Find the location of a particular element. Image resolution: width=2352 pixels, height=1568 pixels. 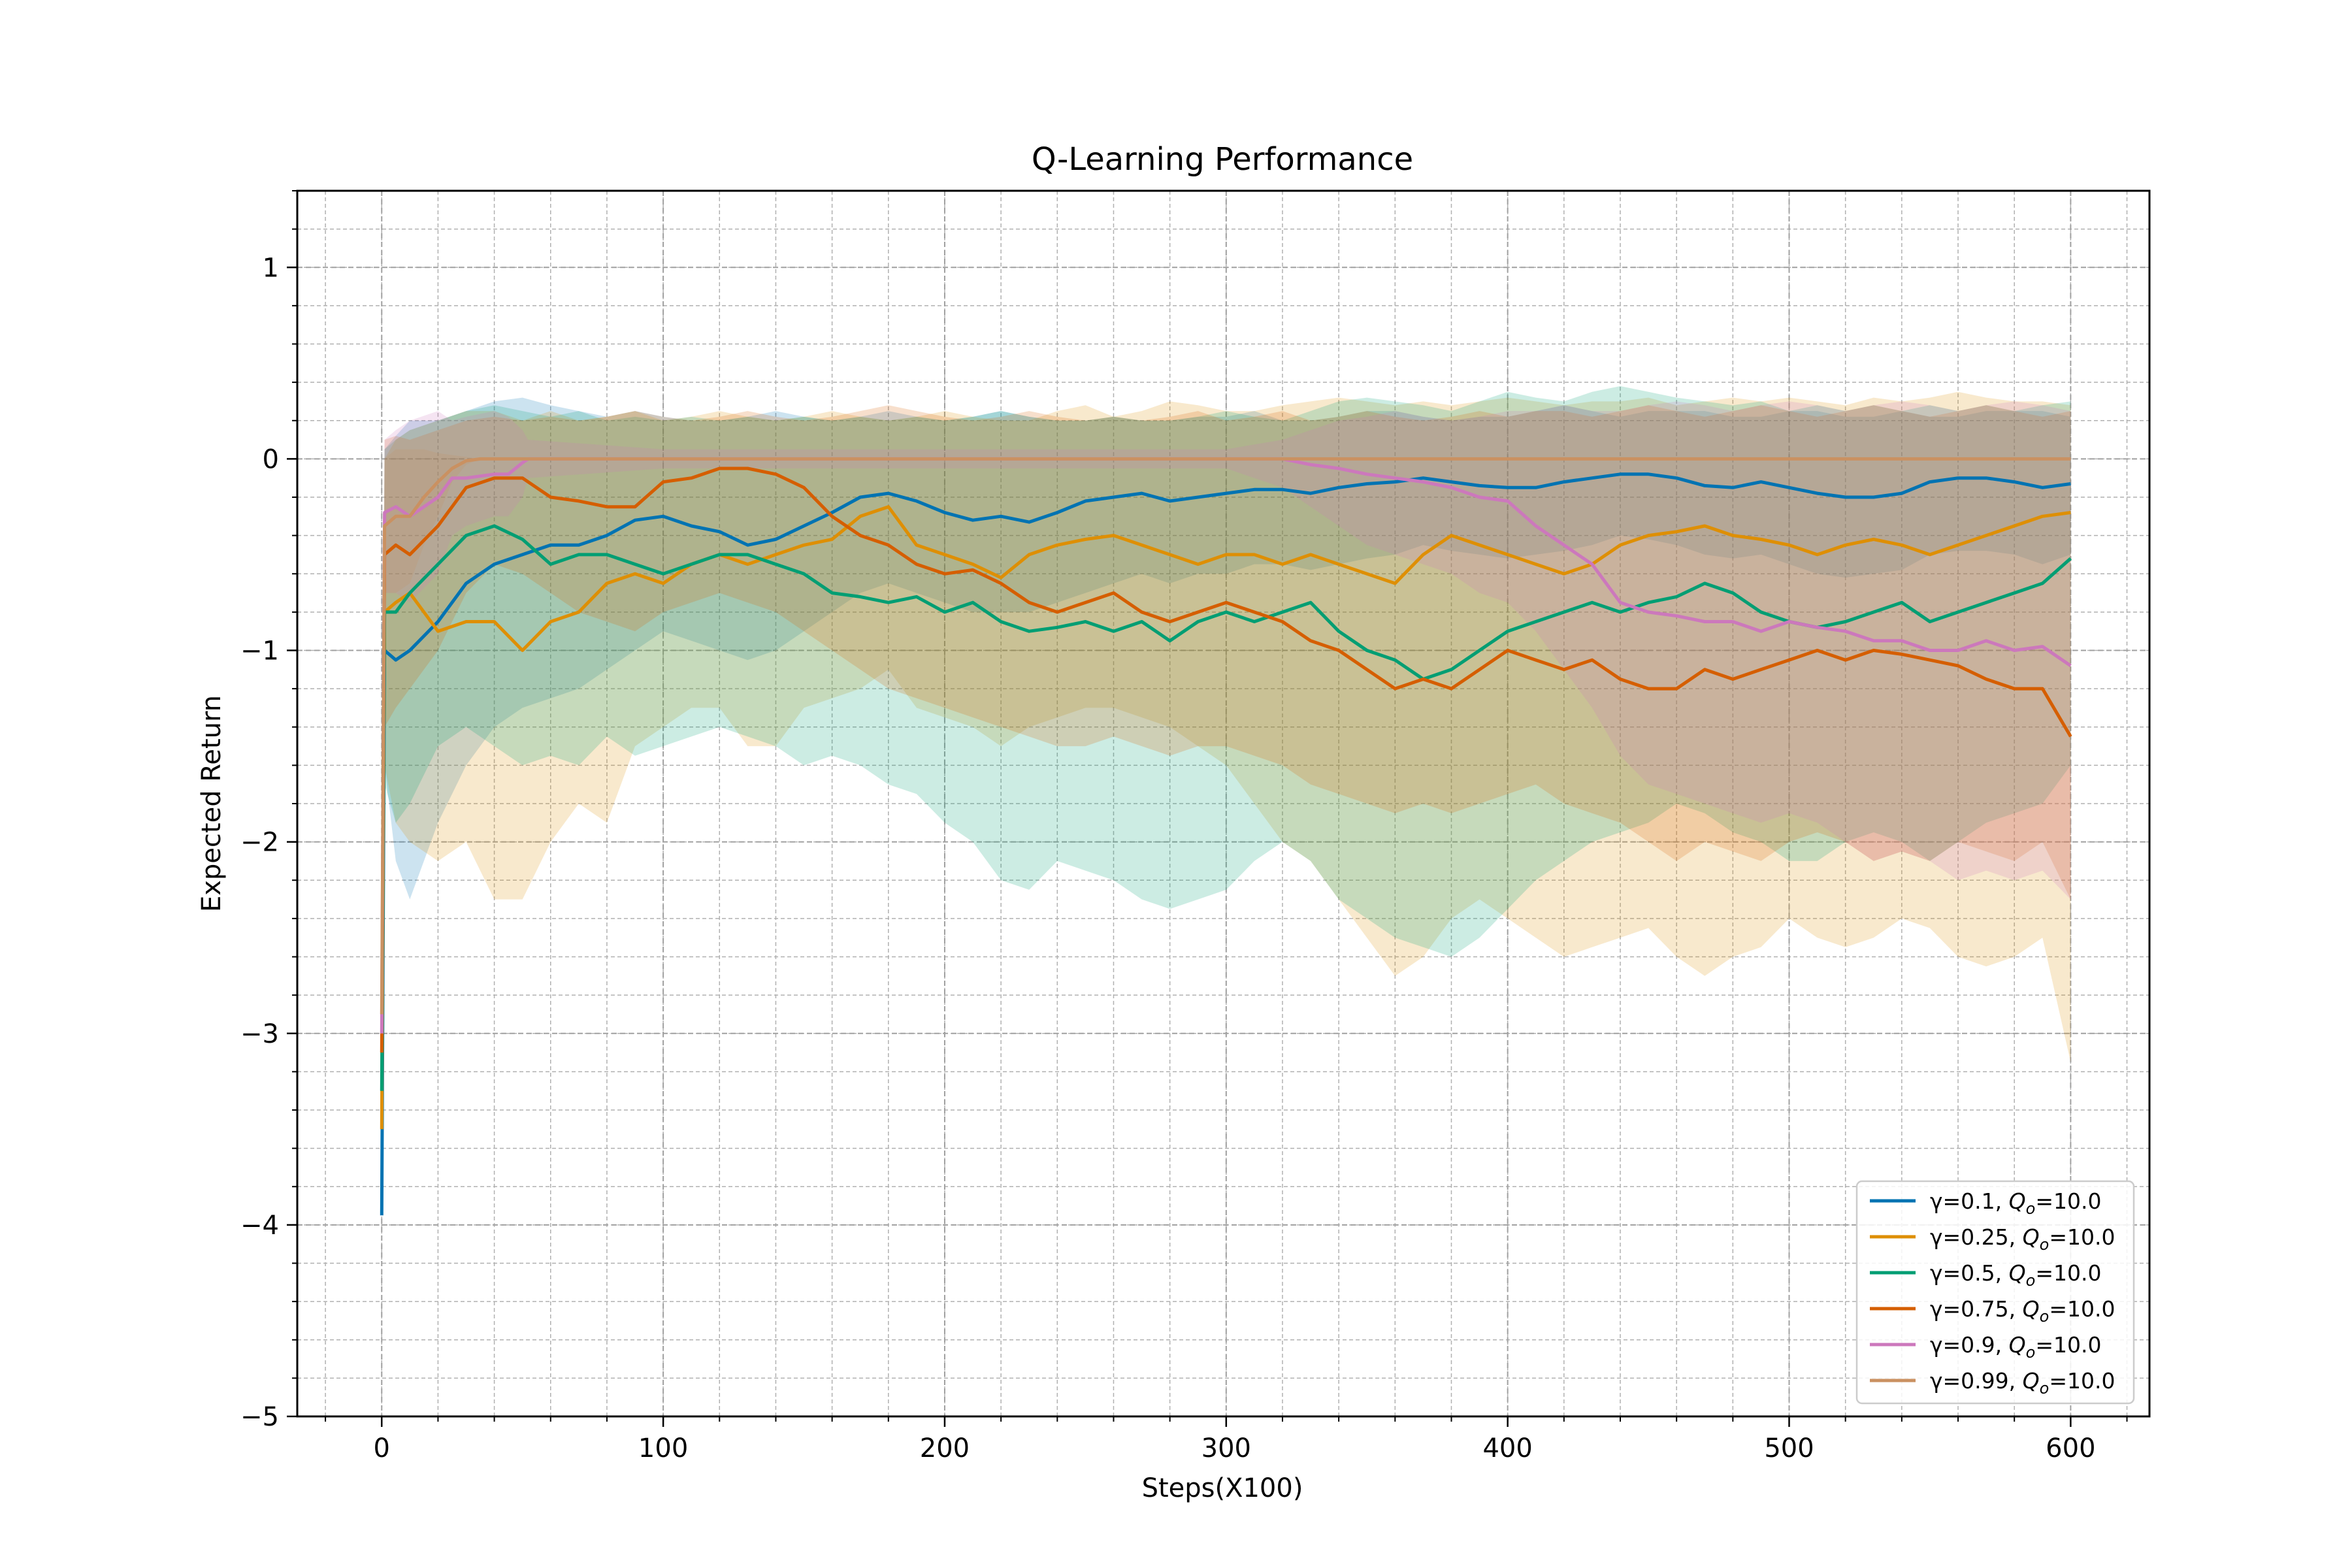

legend-box is located at coordinates (1995, 1292).